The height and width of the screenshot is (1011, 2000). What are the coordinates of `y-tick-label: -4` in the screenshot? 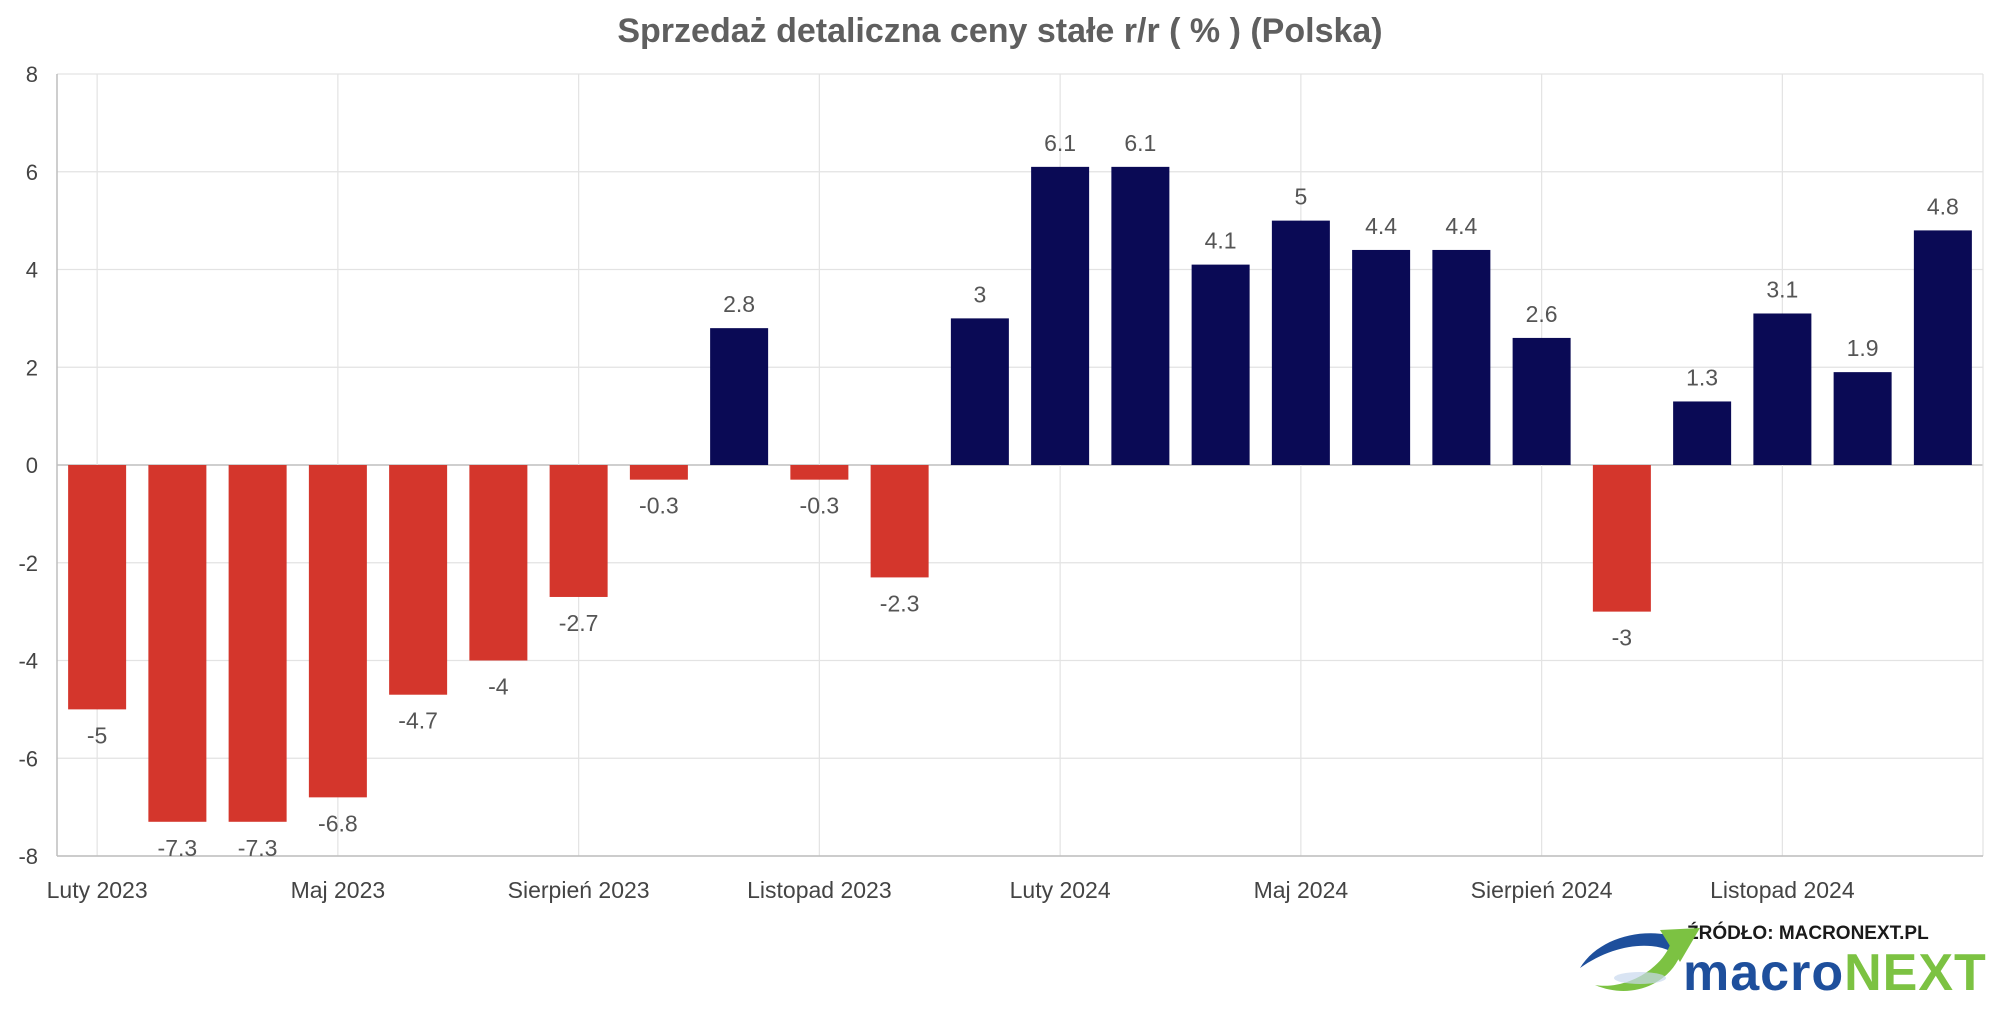 It's located at (28, 661).